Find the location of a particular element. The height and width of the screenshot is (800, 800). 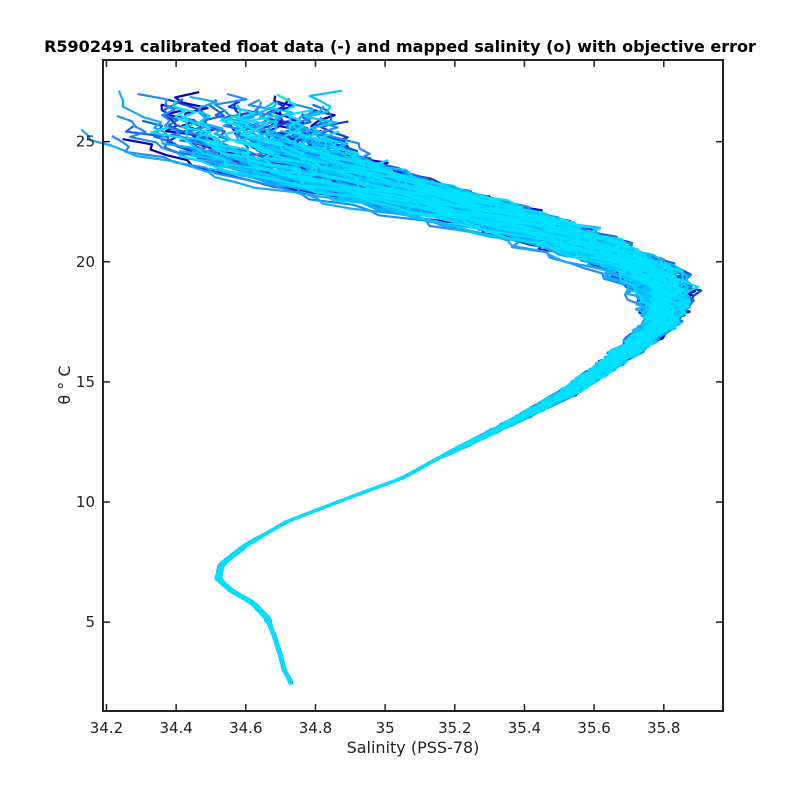

y-axis-label: θ ° C is located at coordinates (64, 384).